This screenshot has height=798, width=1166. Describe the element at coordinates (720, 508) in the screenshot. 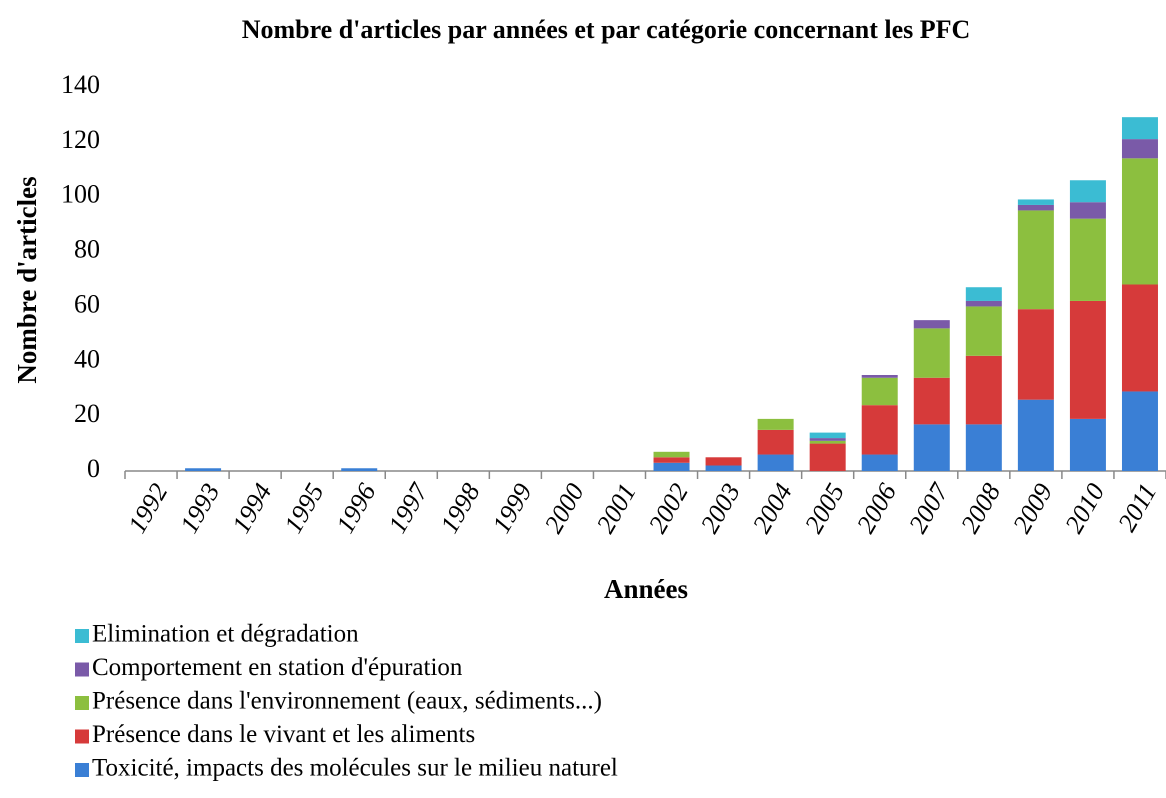

I see `x-tick-label: 2003` at that location.